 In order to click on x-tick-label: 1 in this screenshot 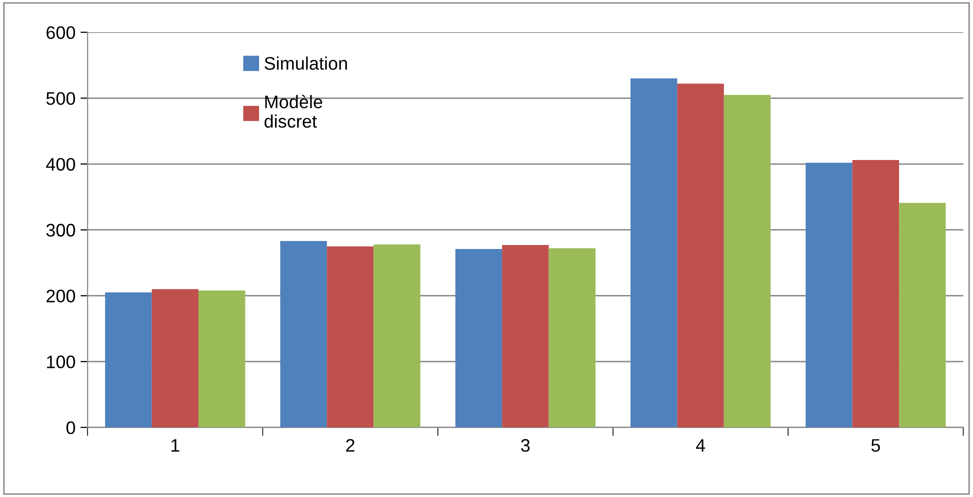, I will do `click(175, 445)`.